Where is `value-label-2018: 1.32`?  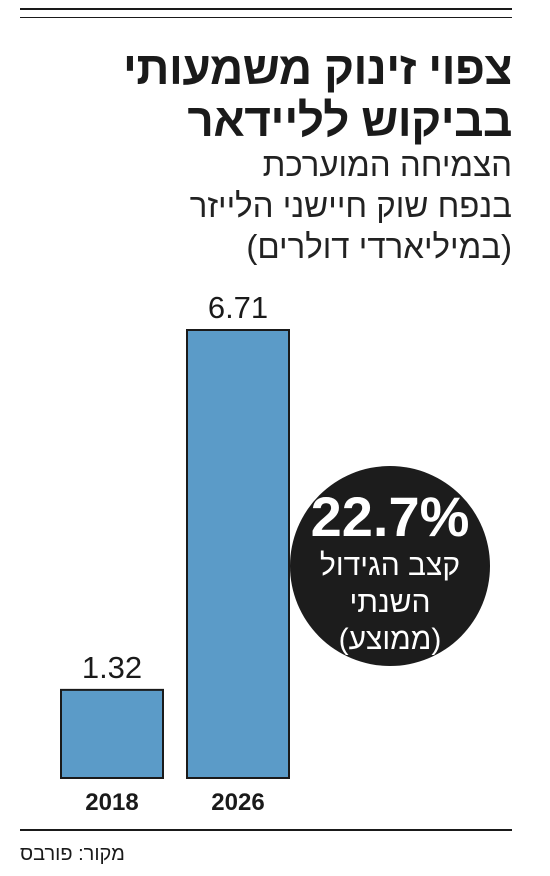
value-label-2018: 1.32 is located at coordinates (112, 667).